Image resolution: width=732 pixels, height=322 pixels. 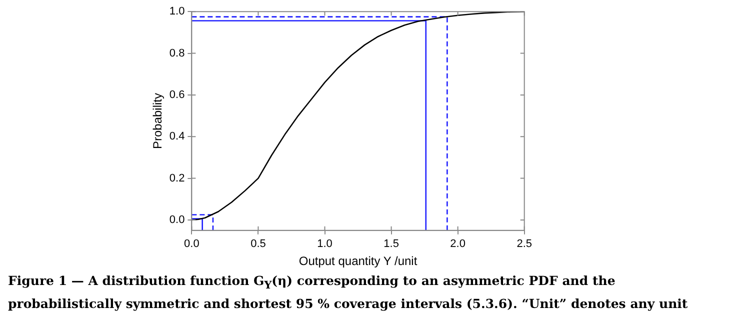 I want to click on y-tick-label: 0.8, so click(x=177, y=53).